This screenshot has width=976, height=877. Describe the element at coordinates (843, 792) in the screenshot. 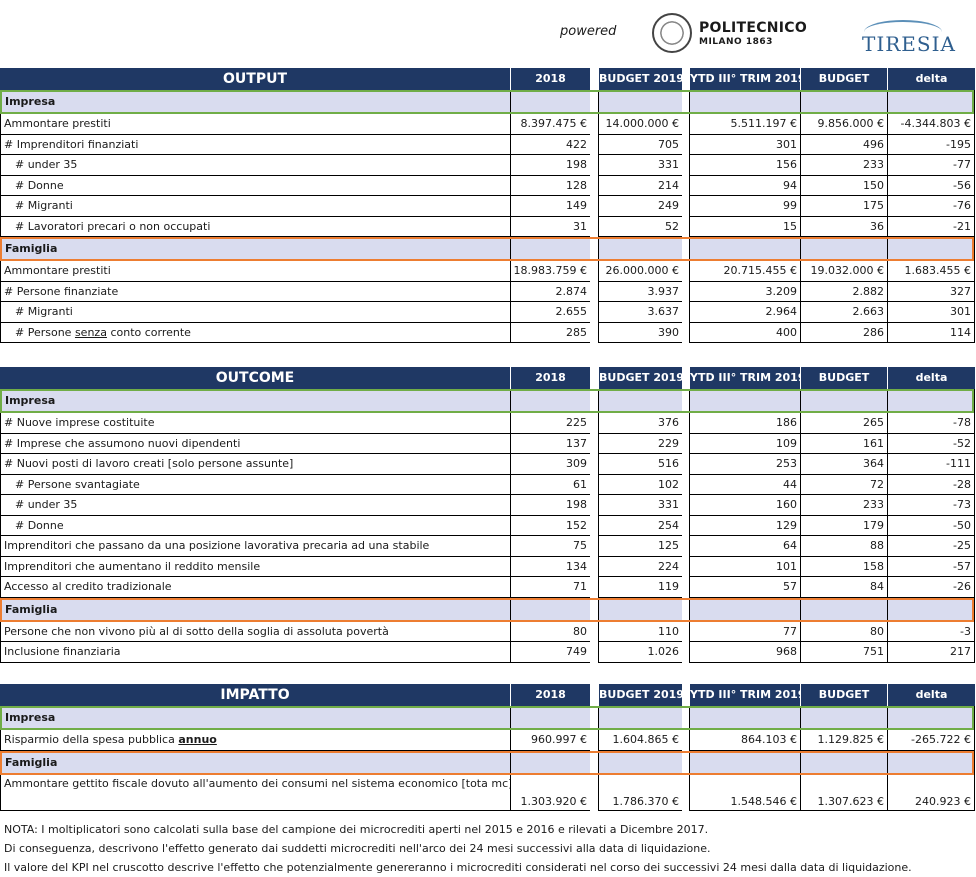

I see `value-cell: 1.307.623 €` at that location.